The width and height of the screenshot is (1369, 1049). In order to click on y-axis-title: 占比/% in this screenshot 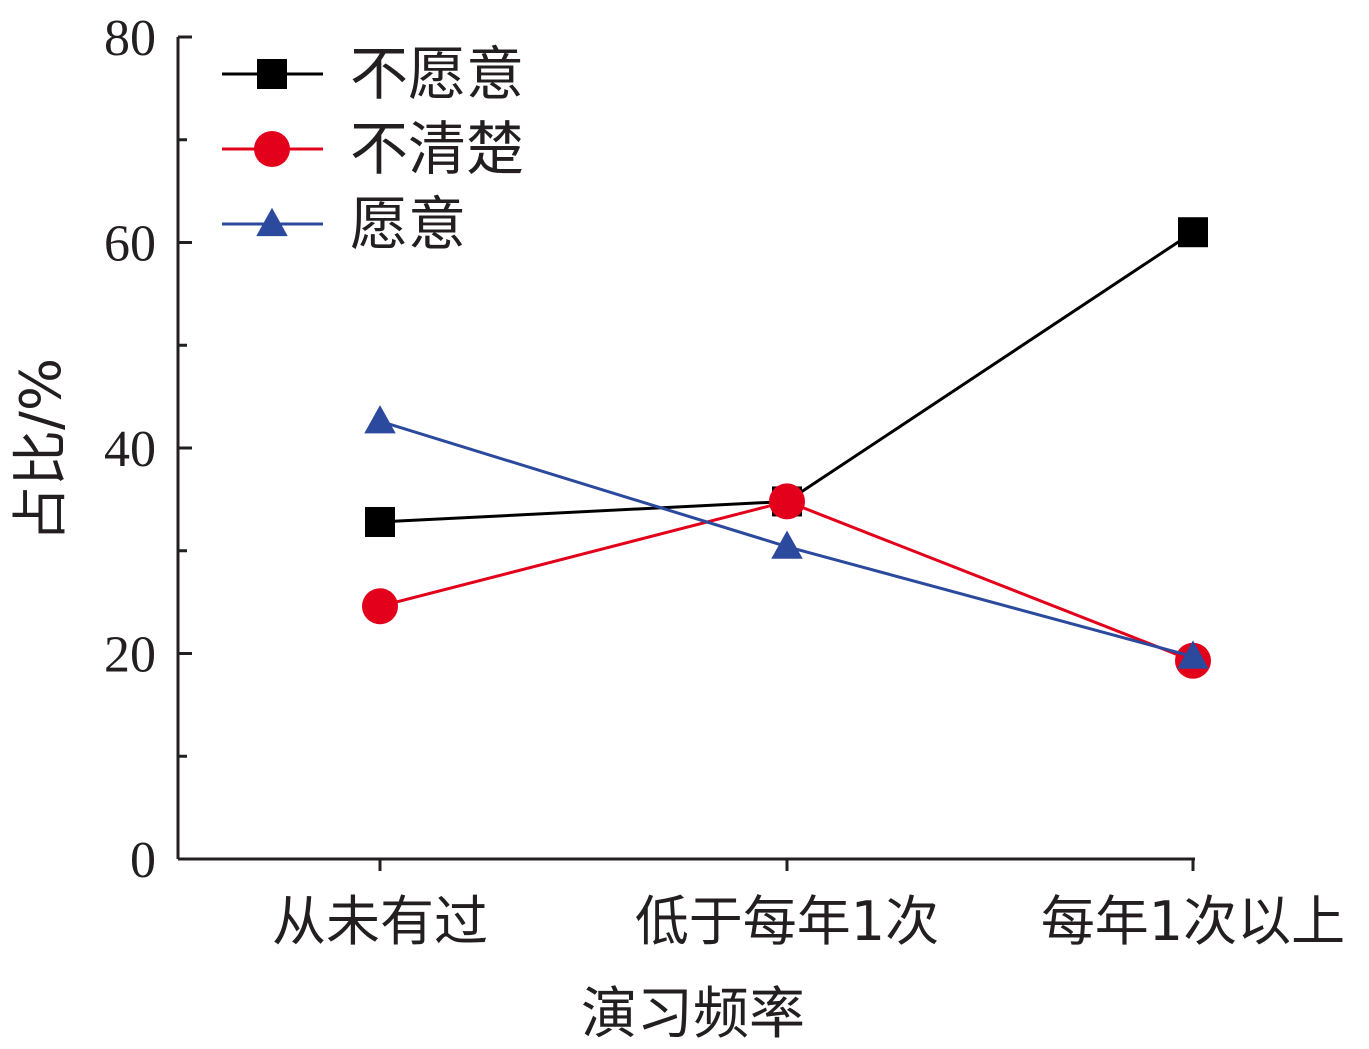, I will do `click(41, 450)`.